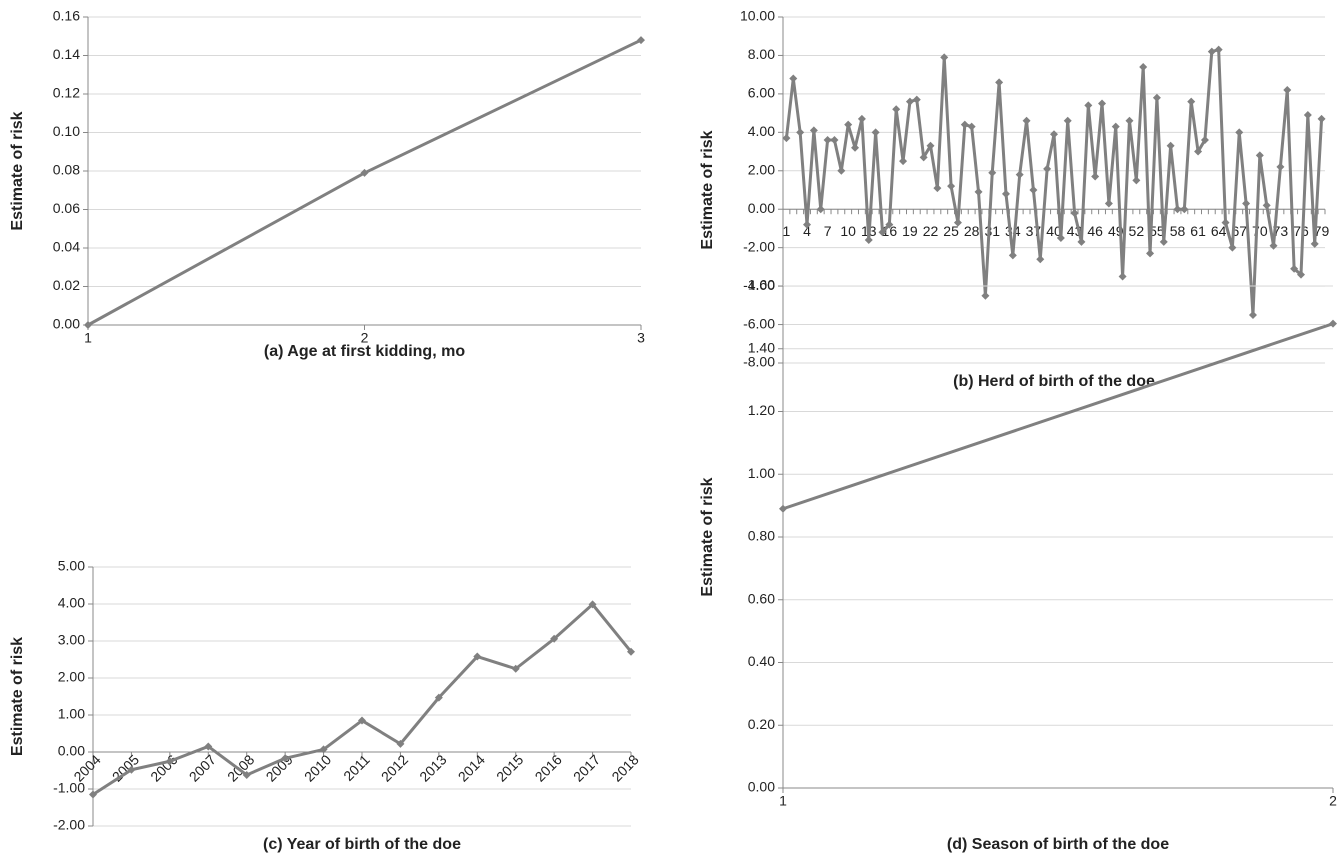 The image size is (1344, 856). Describe the element at coordinates (761, 410) in the screenshot. I see `y-tick-label: 1.20` at that location.